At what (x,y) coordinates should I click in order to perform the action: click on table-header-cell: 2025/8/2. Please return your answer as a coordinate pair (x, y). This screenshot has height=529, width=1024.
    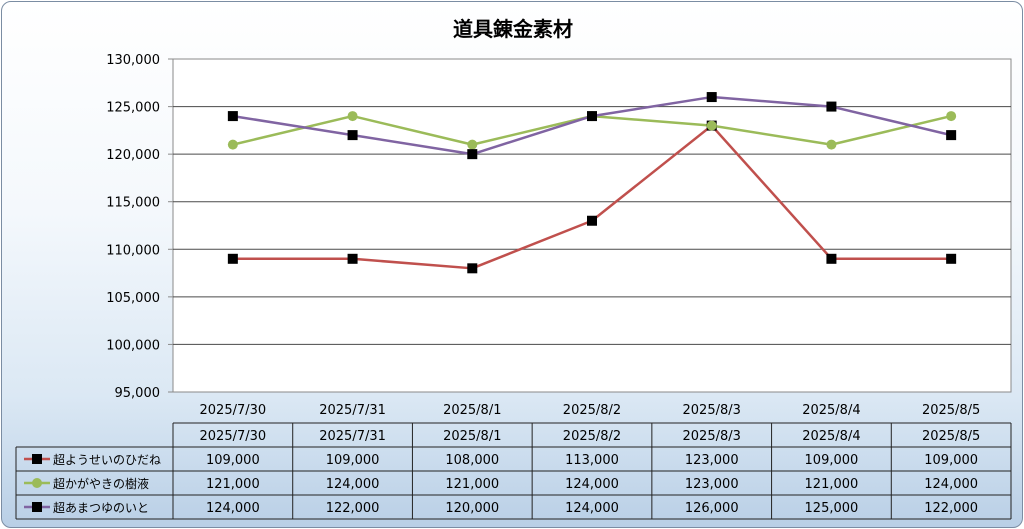
    Looking at the image, I should click on (592, 436).